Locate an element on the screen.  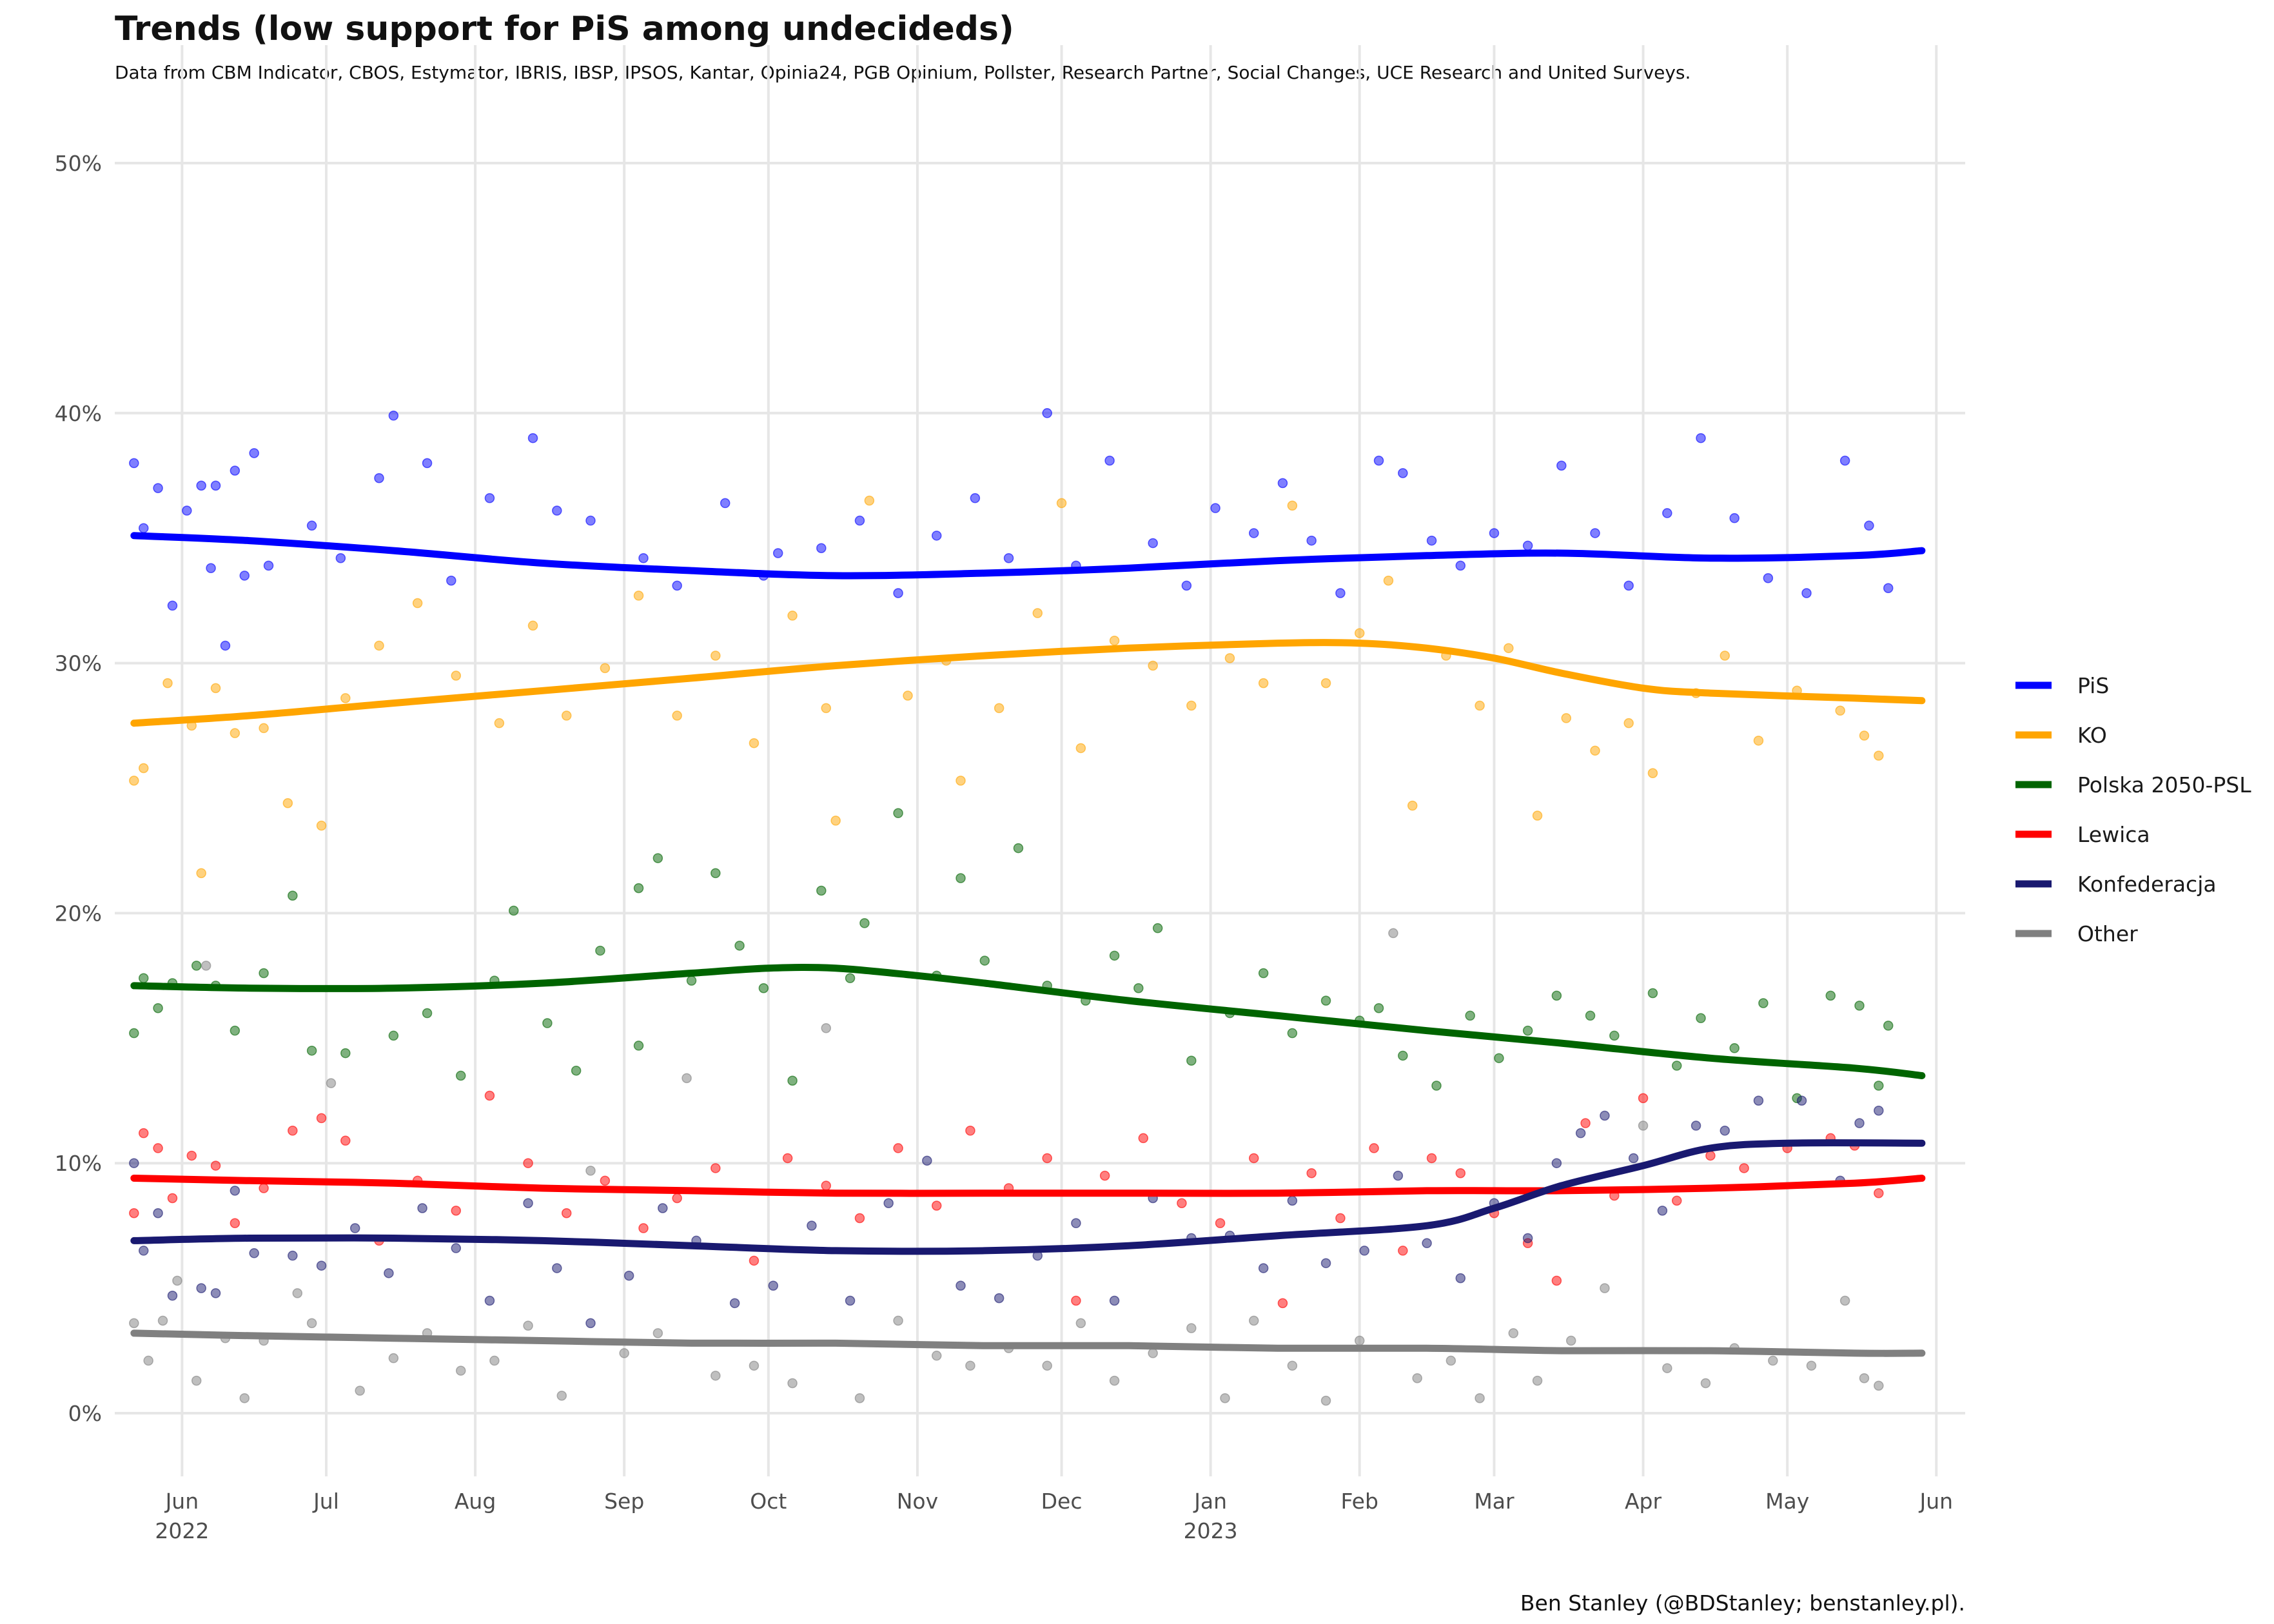
y-tick-label: 40% is located at coordinates (78, 414).